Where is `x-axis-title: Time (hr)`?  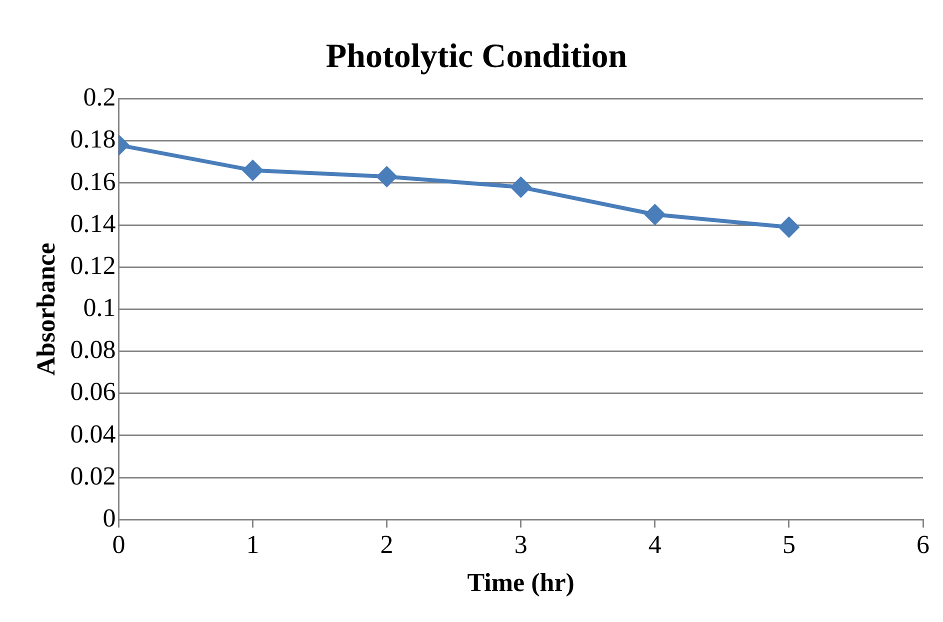 x-axis-title: Time (hr) is located at coordinates (520, 583).